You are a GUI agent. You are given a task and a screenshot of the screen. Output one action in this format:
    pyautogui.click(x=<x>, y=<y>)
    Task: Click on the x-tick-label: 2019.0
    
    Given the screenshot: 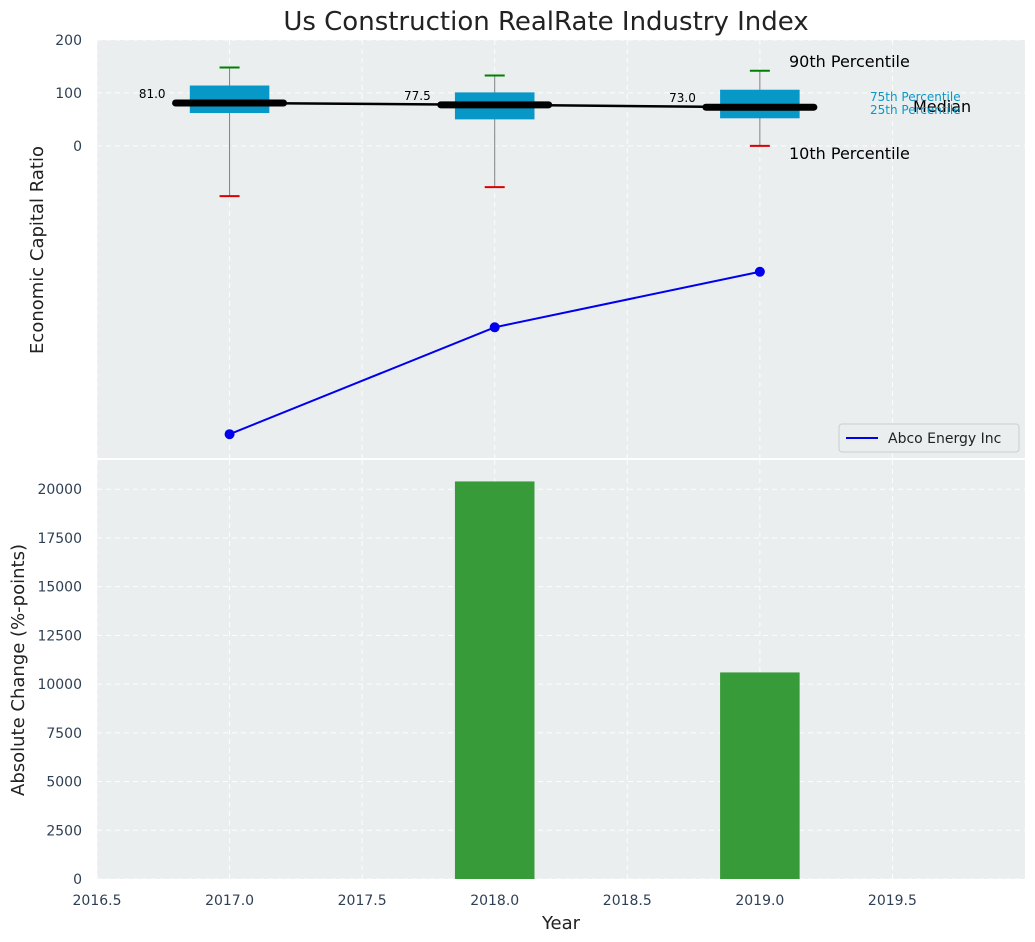 What is the action you would take?
    pyautogui.click(x=759, y=901)
    